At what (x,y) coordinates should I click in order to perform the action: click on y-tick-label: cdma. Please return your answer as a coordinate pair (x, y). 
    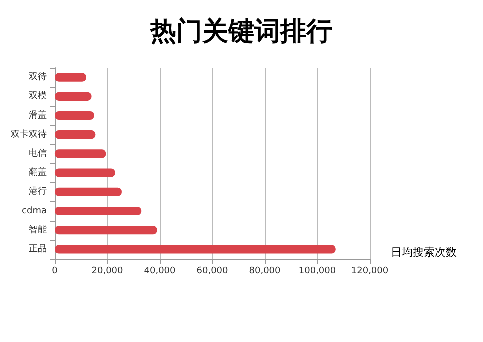
    Looking at the image, I should click on (34, 211).